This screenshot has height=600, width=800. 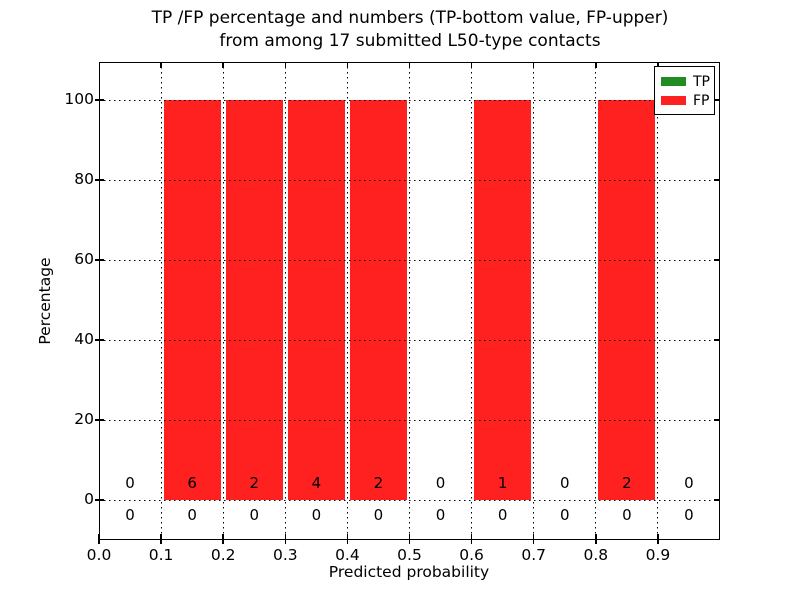 I want to click on x-tick-label: 0.8, so click(x=596, y=555).